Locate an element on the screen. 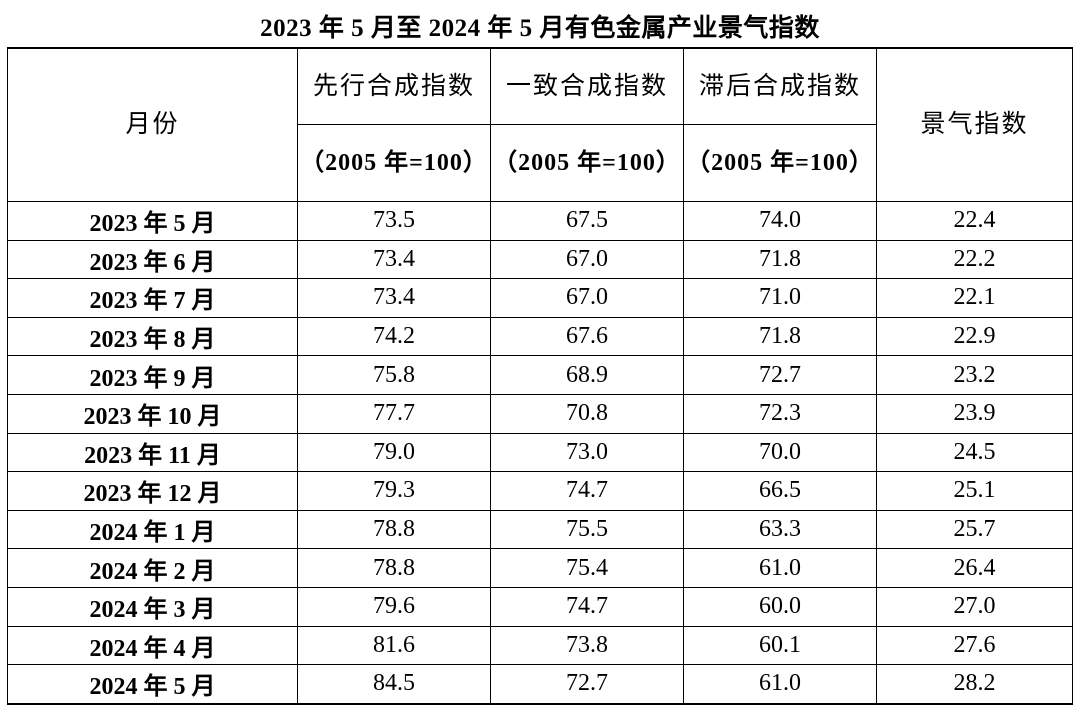 This screenshot has width=1080, height=721. cell-leading: 74.2 is located at coordinates (394, 336).